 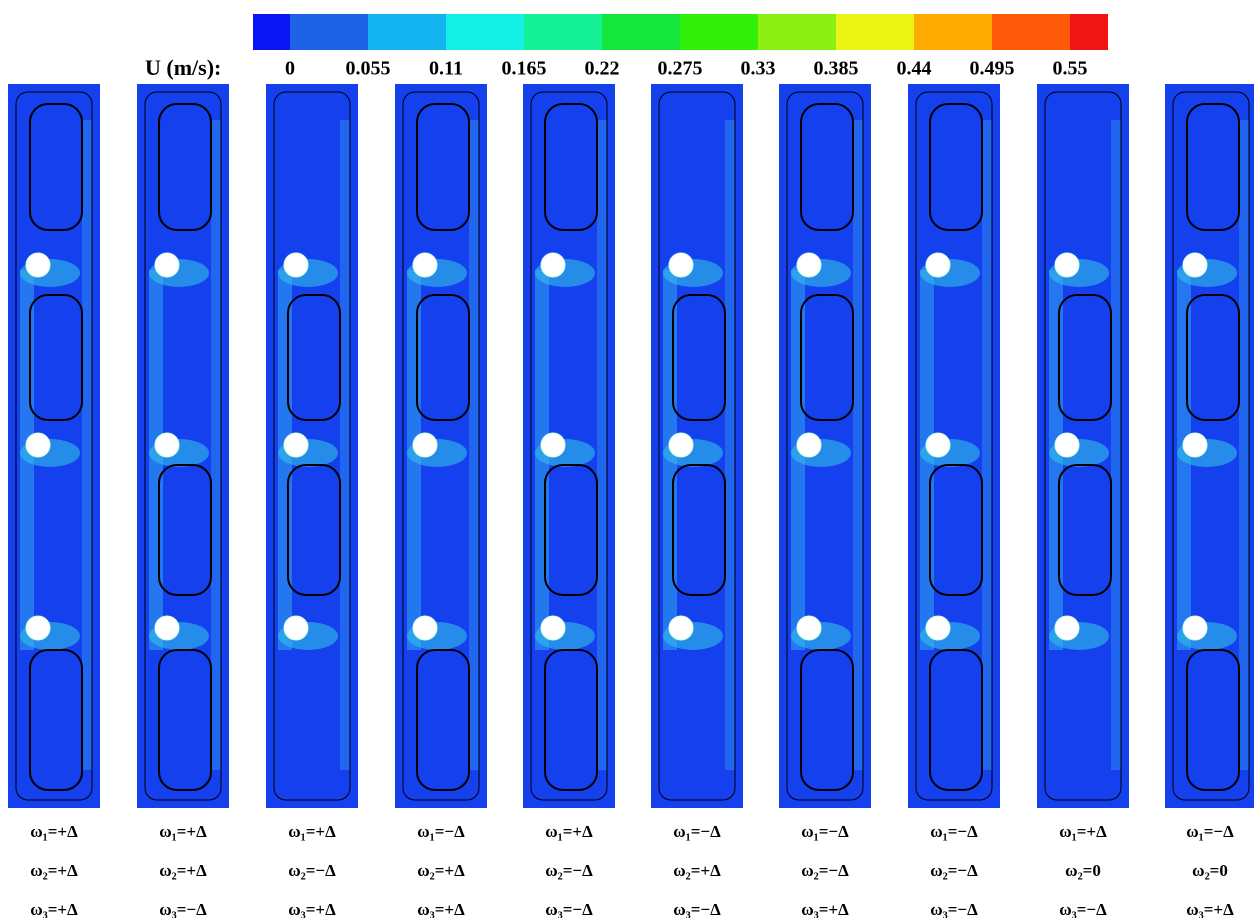 What do you see at coordinates (446, 69) in the screenshot?
I see `colorbar-tick-label: 0.11` at bounding box center [446, 69].